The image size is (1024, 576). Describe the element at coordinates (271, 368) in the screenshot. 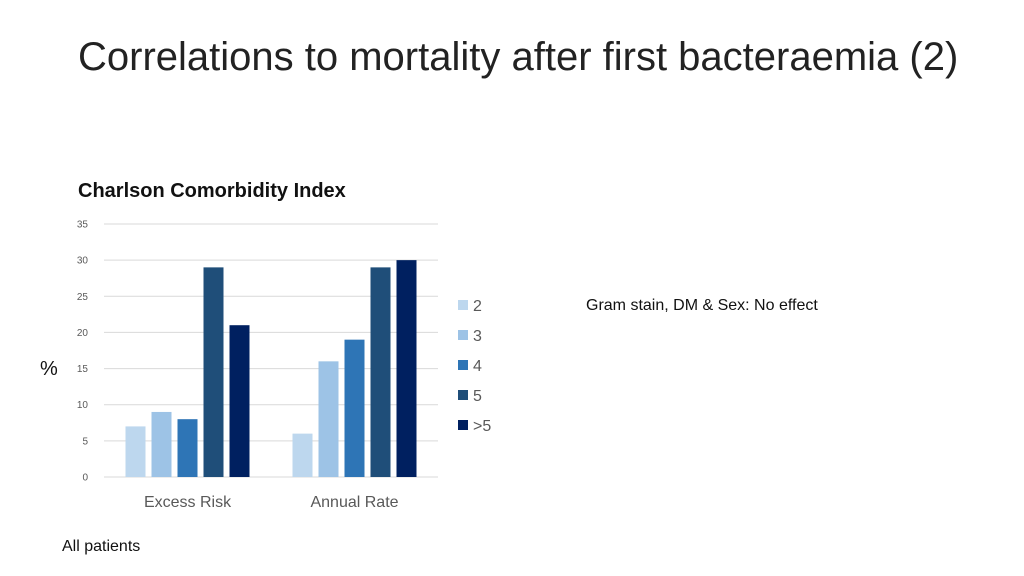

I see `bars` at that location.